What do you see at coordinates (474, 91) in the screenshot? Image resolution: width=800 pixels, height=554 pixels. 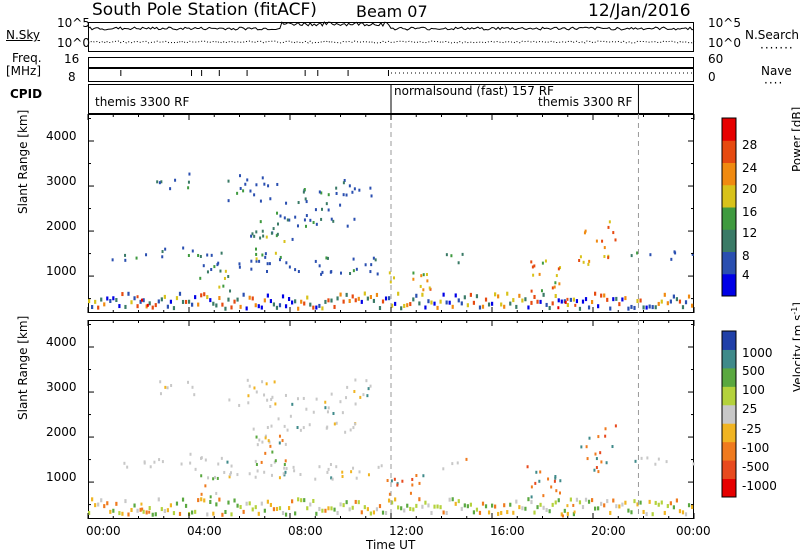 I see `cpid-segment-2: normalsound (fast) 157 RF` at bounding box center [474, 91].